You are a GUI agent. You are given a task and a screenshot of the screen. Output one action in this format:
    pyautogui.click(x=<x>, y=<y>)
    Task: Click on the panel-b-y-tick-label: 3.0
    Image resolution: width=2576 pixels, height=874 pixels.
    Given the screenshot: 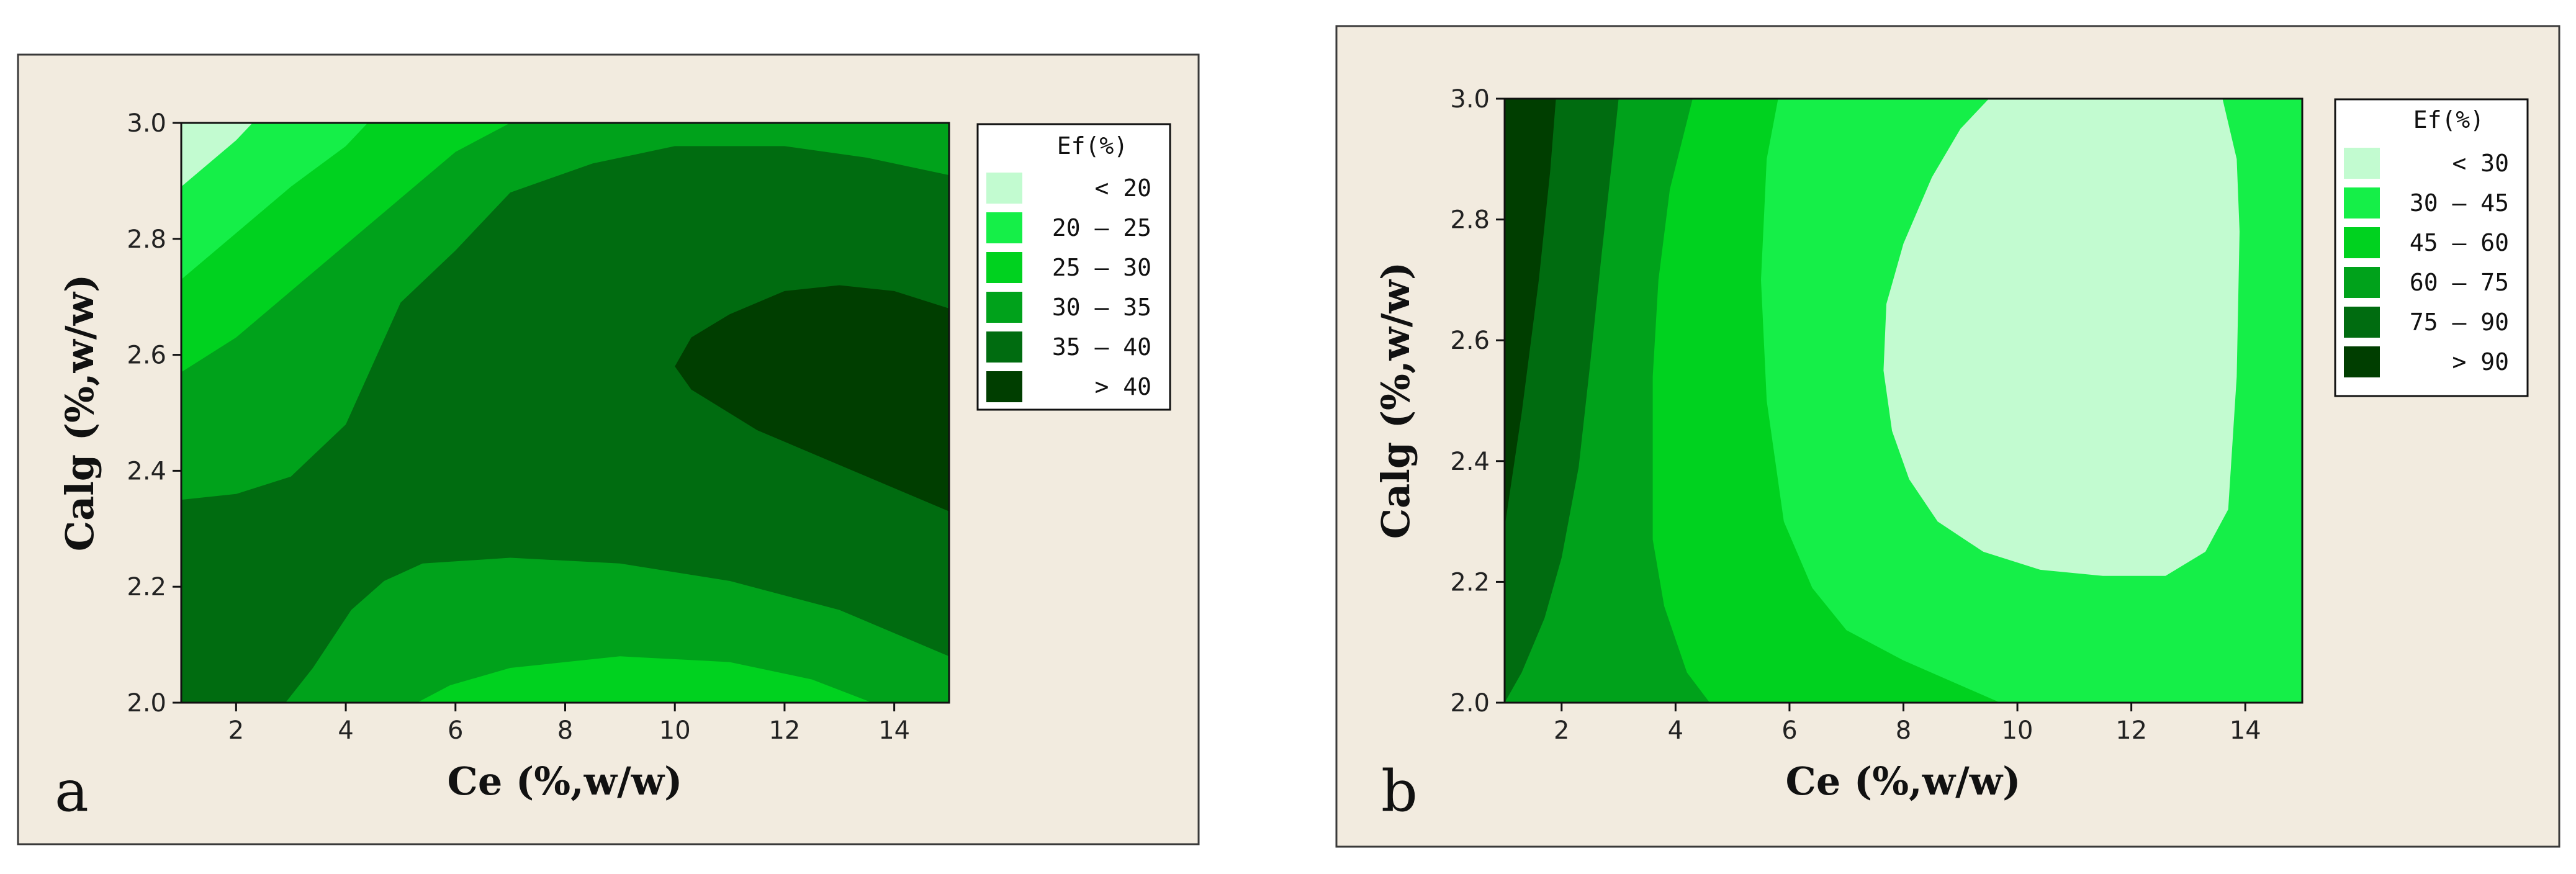 What is the action you would take?
    pyautogui.click(x=1470, y=99)
    